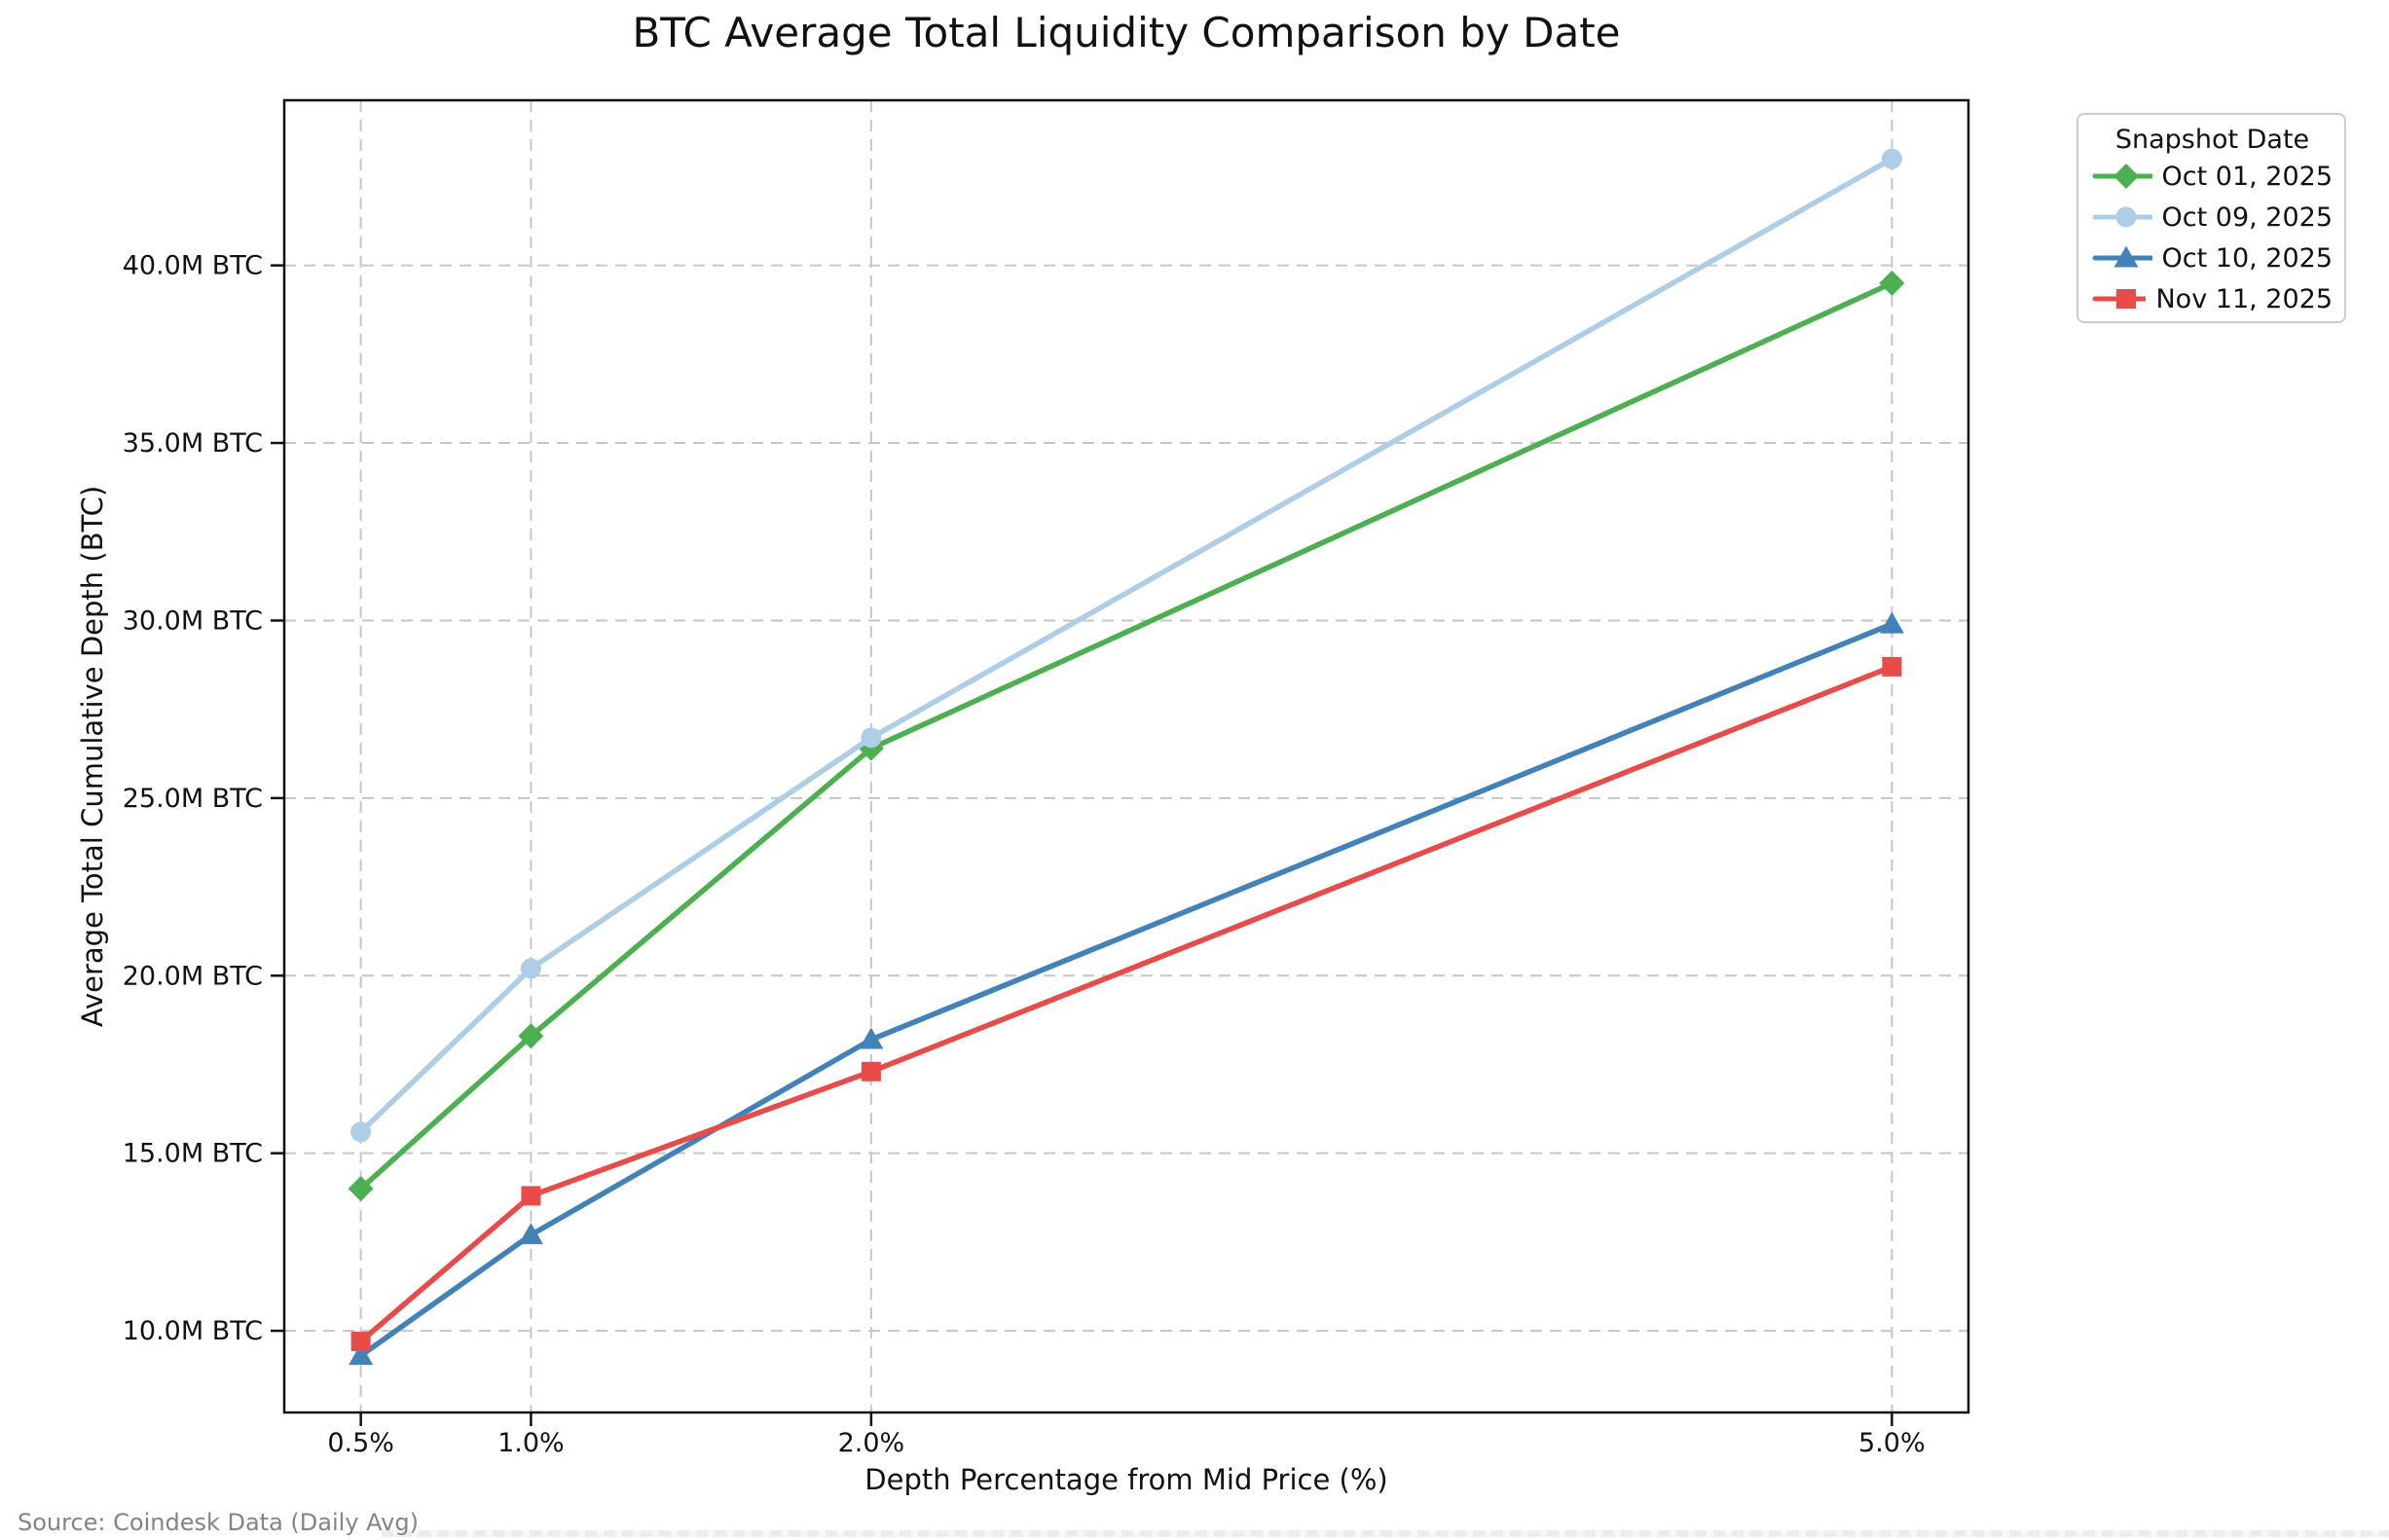 The image size is (2389, 1540). Describe the element at coordinates (871, 1443) in the screenshot. I see `x-tick-label: 2.0%` at that location.